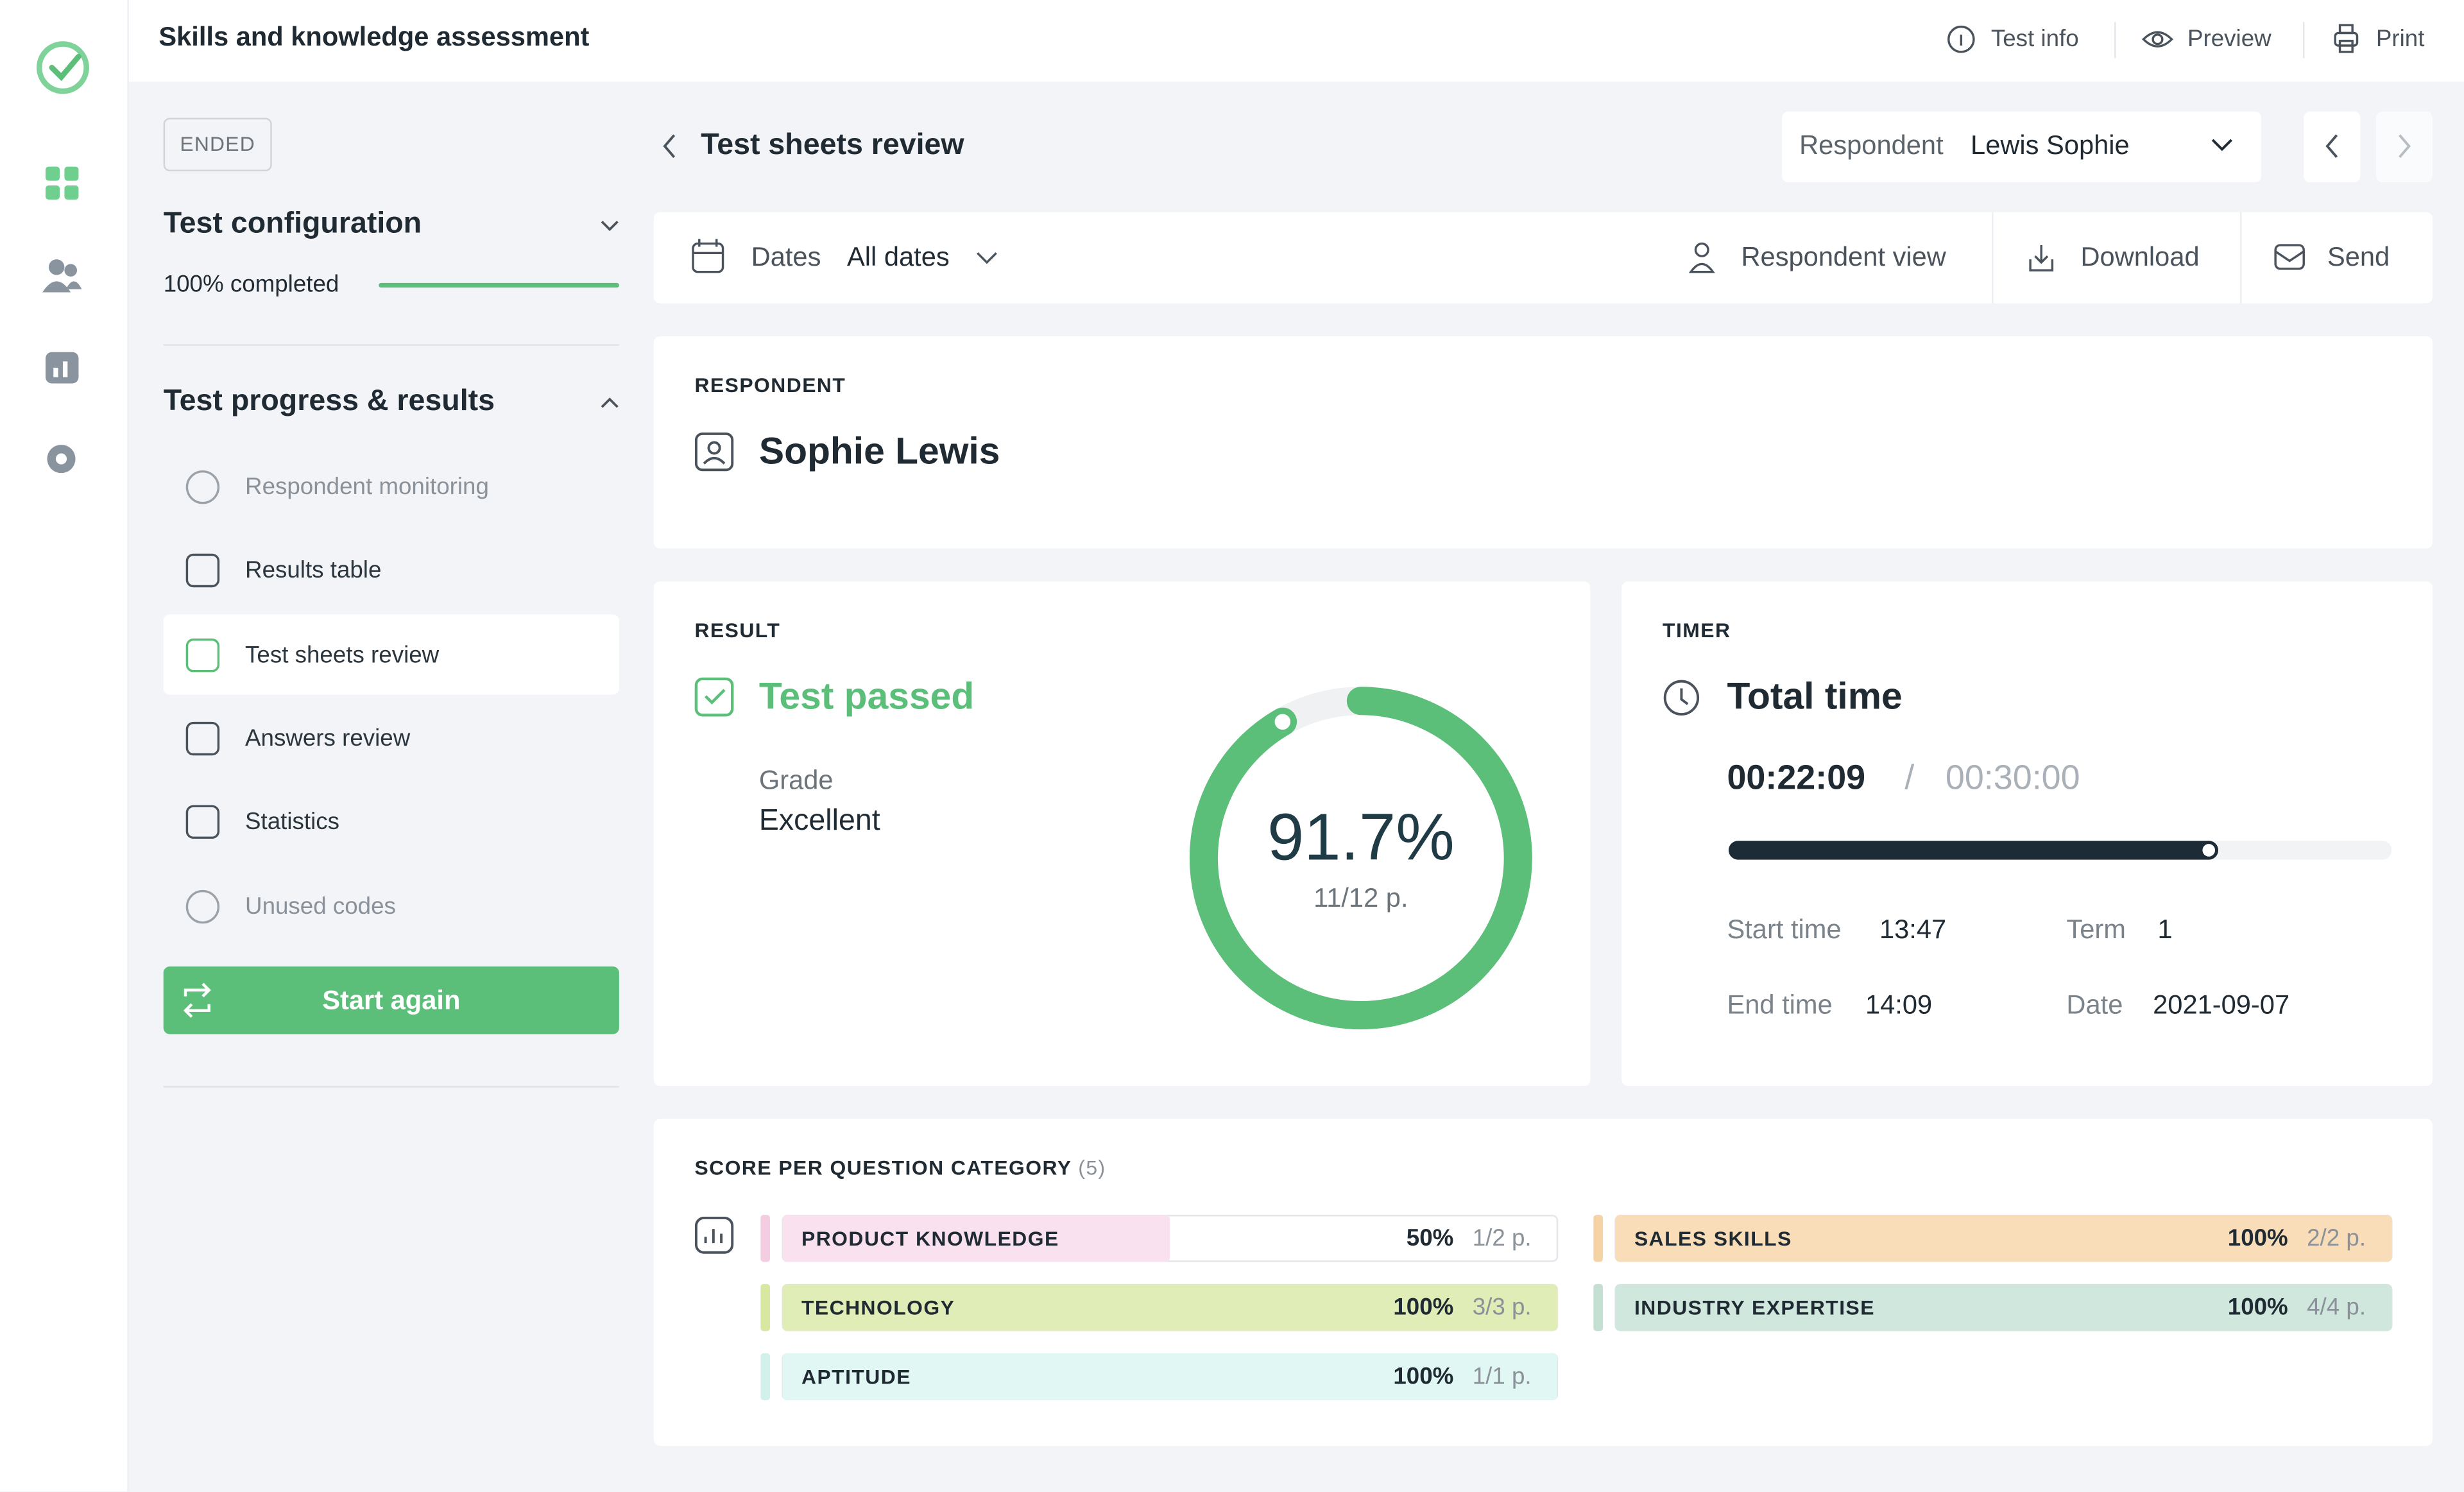 This screenshot has height=1492, width=2464. Describe the element at coordinates (1713, 1238) in the screenshot. I see `category-name: SALES SKILLS` at that location.